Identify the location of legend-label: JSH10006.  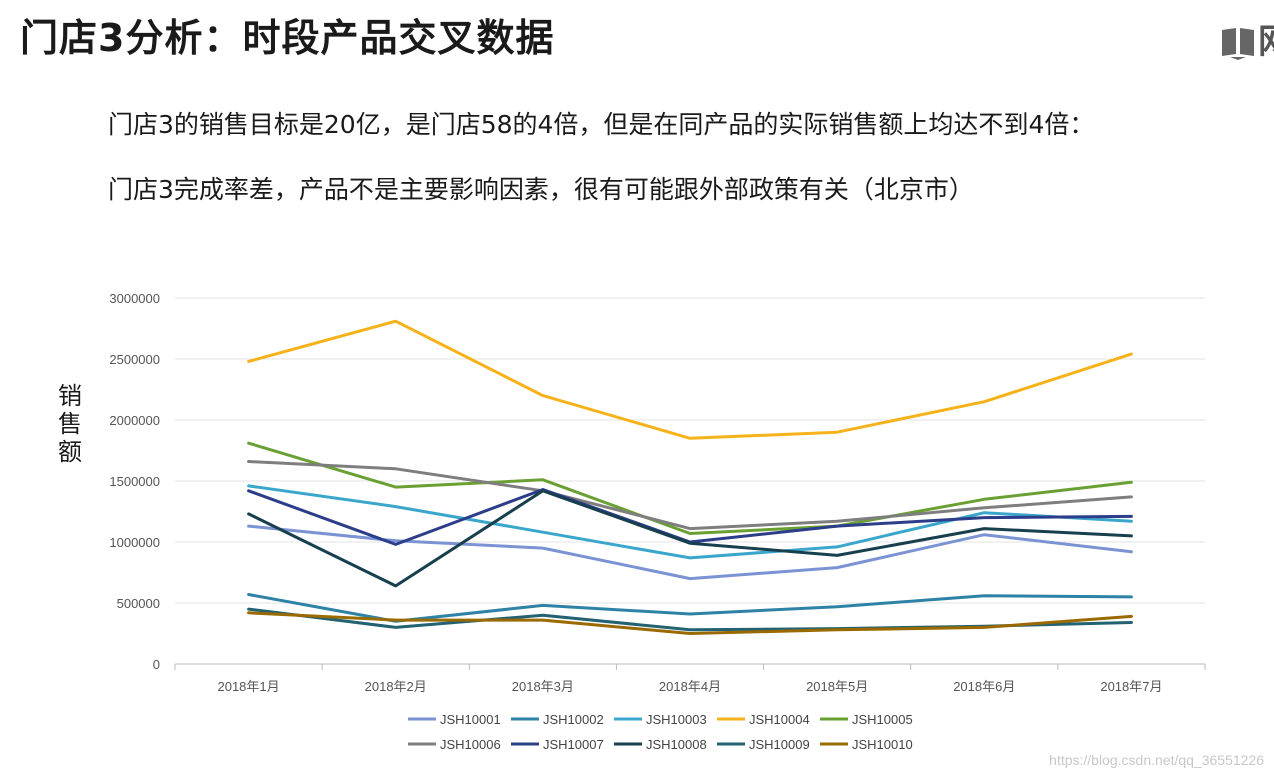
(470, 744).